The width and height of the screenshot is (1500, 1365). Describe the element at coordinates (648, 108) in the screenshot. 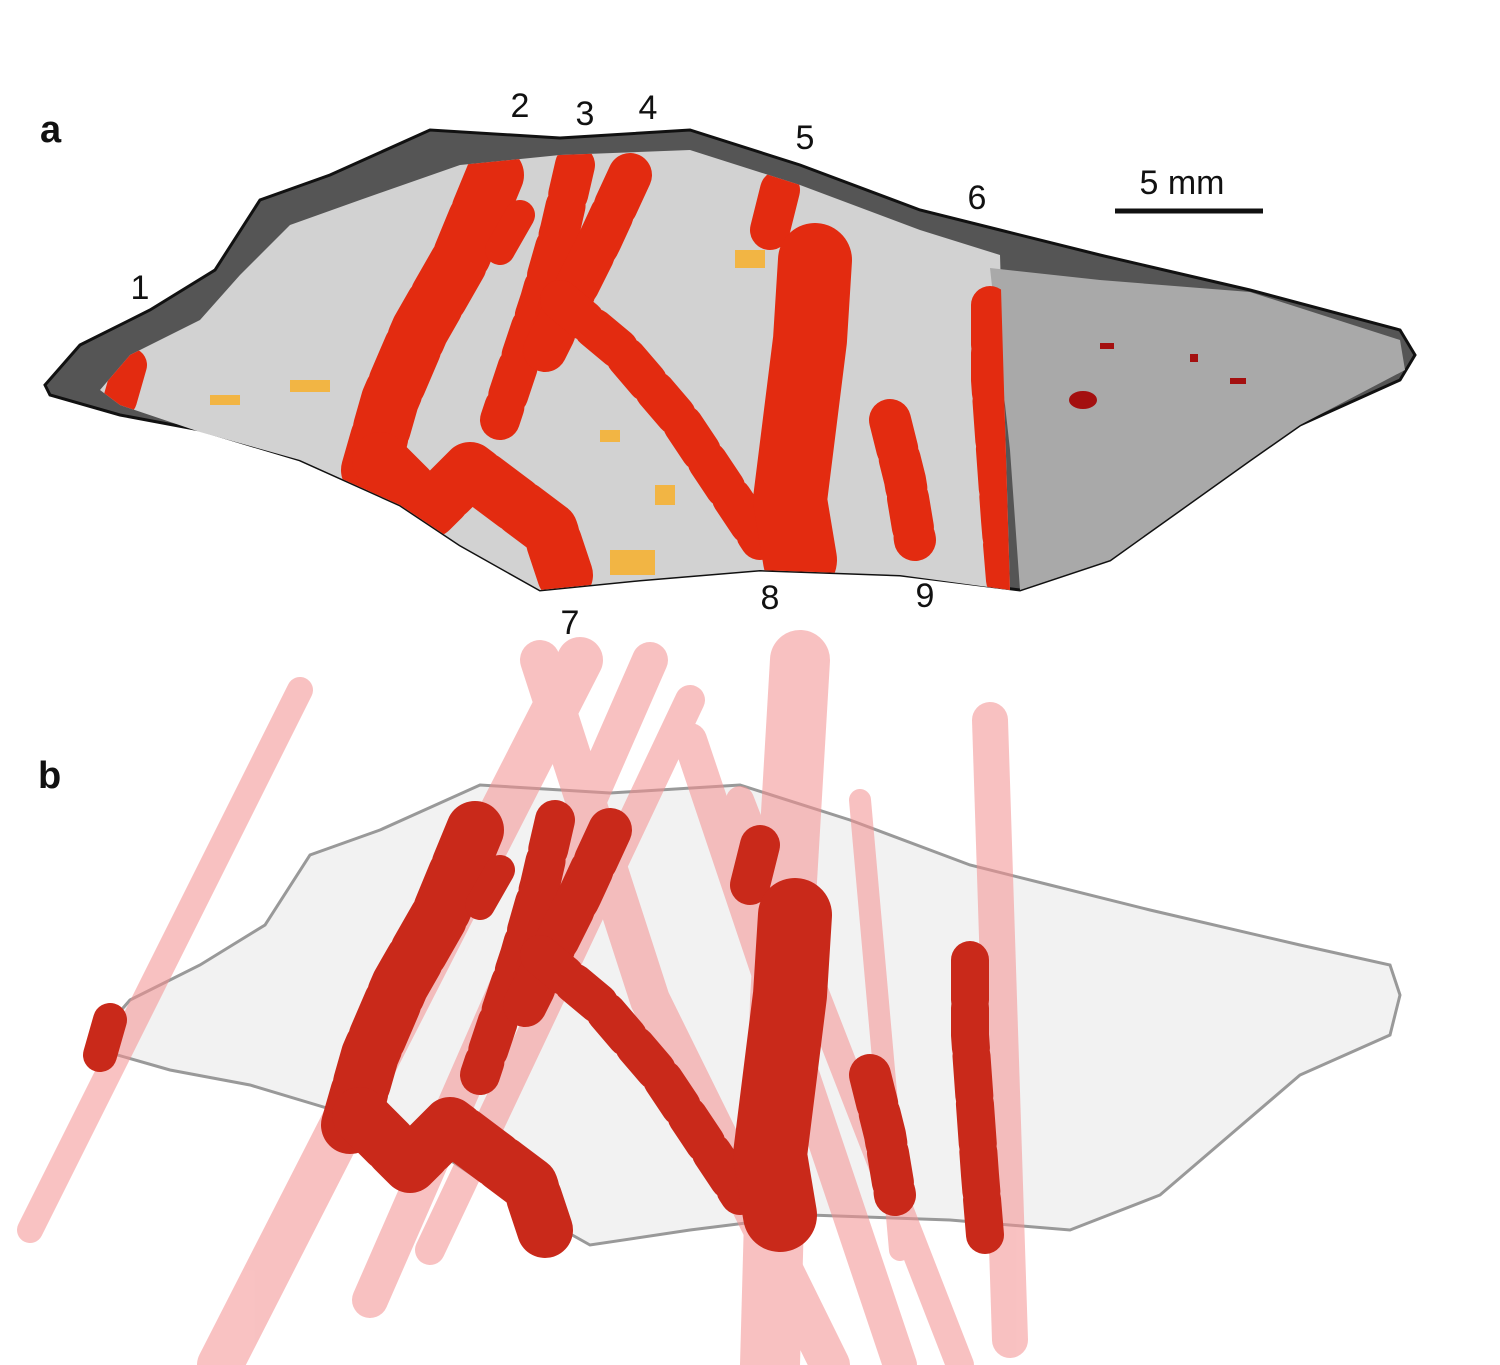

I see `site-label: 4` at that location.